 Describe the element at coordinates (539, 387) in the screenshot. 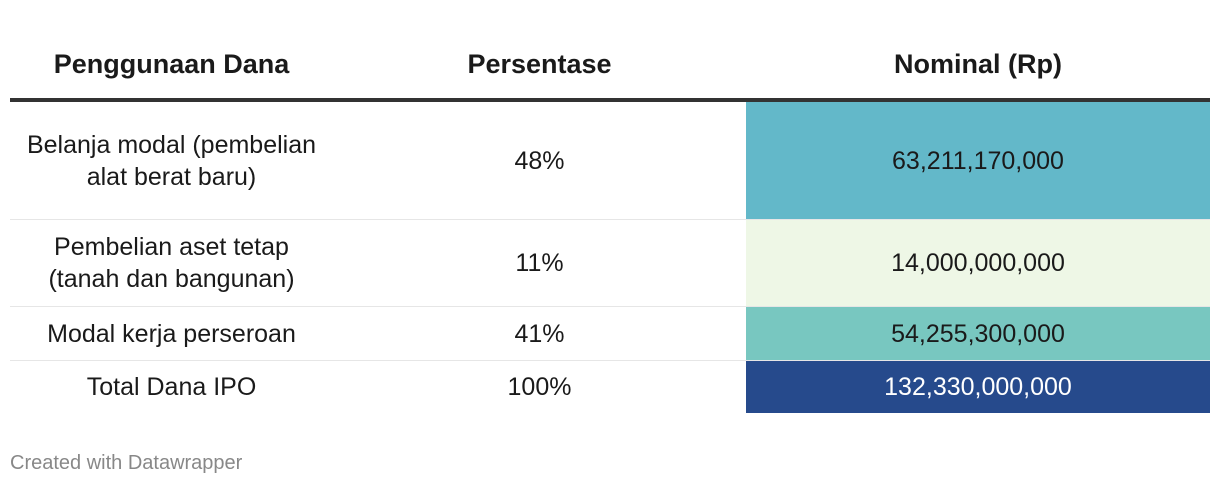

I see `percent-cell: 100%` at that location.